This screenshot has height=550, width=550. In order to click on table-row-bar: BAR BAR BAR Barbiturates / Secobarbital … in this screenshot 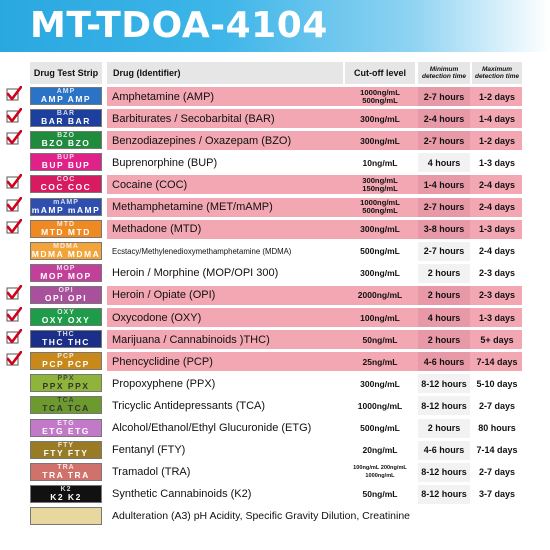, I will do `click(275, 118)`.